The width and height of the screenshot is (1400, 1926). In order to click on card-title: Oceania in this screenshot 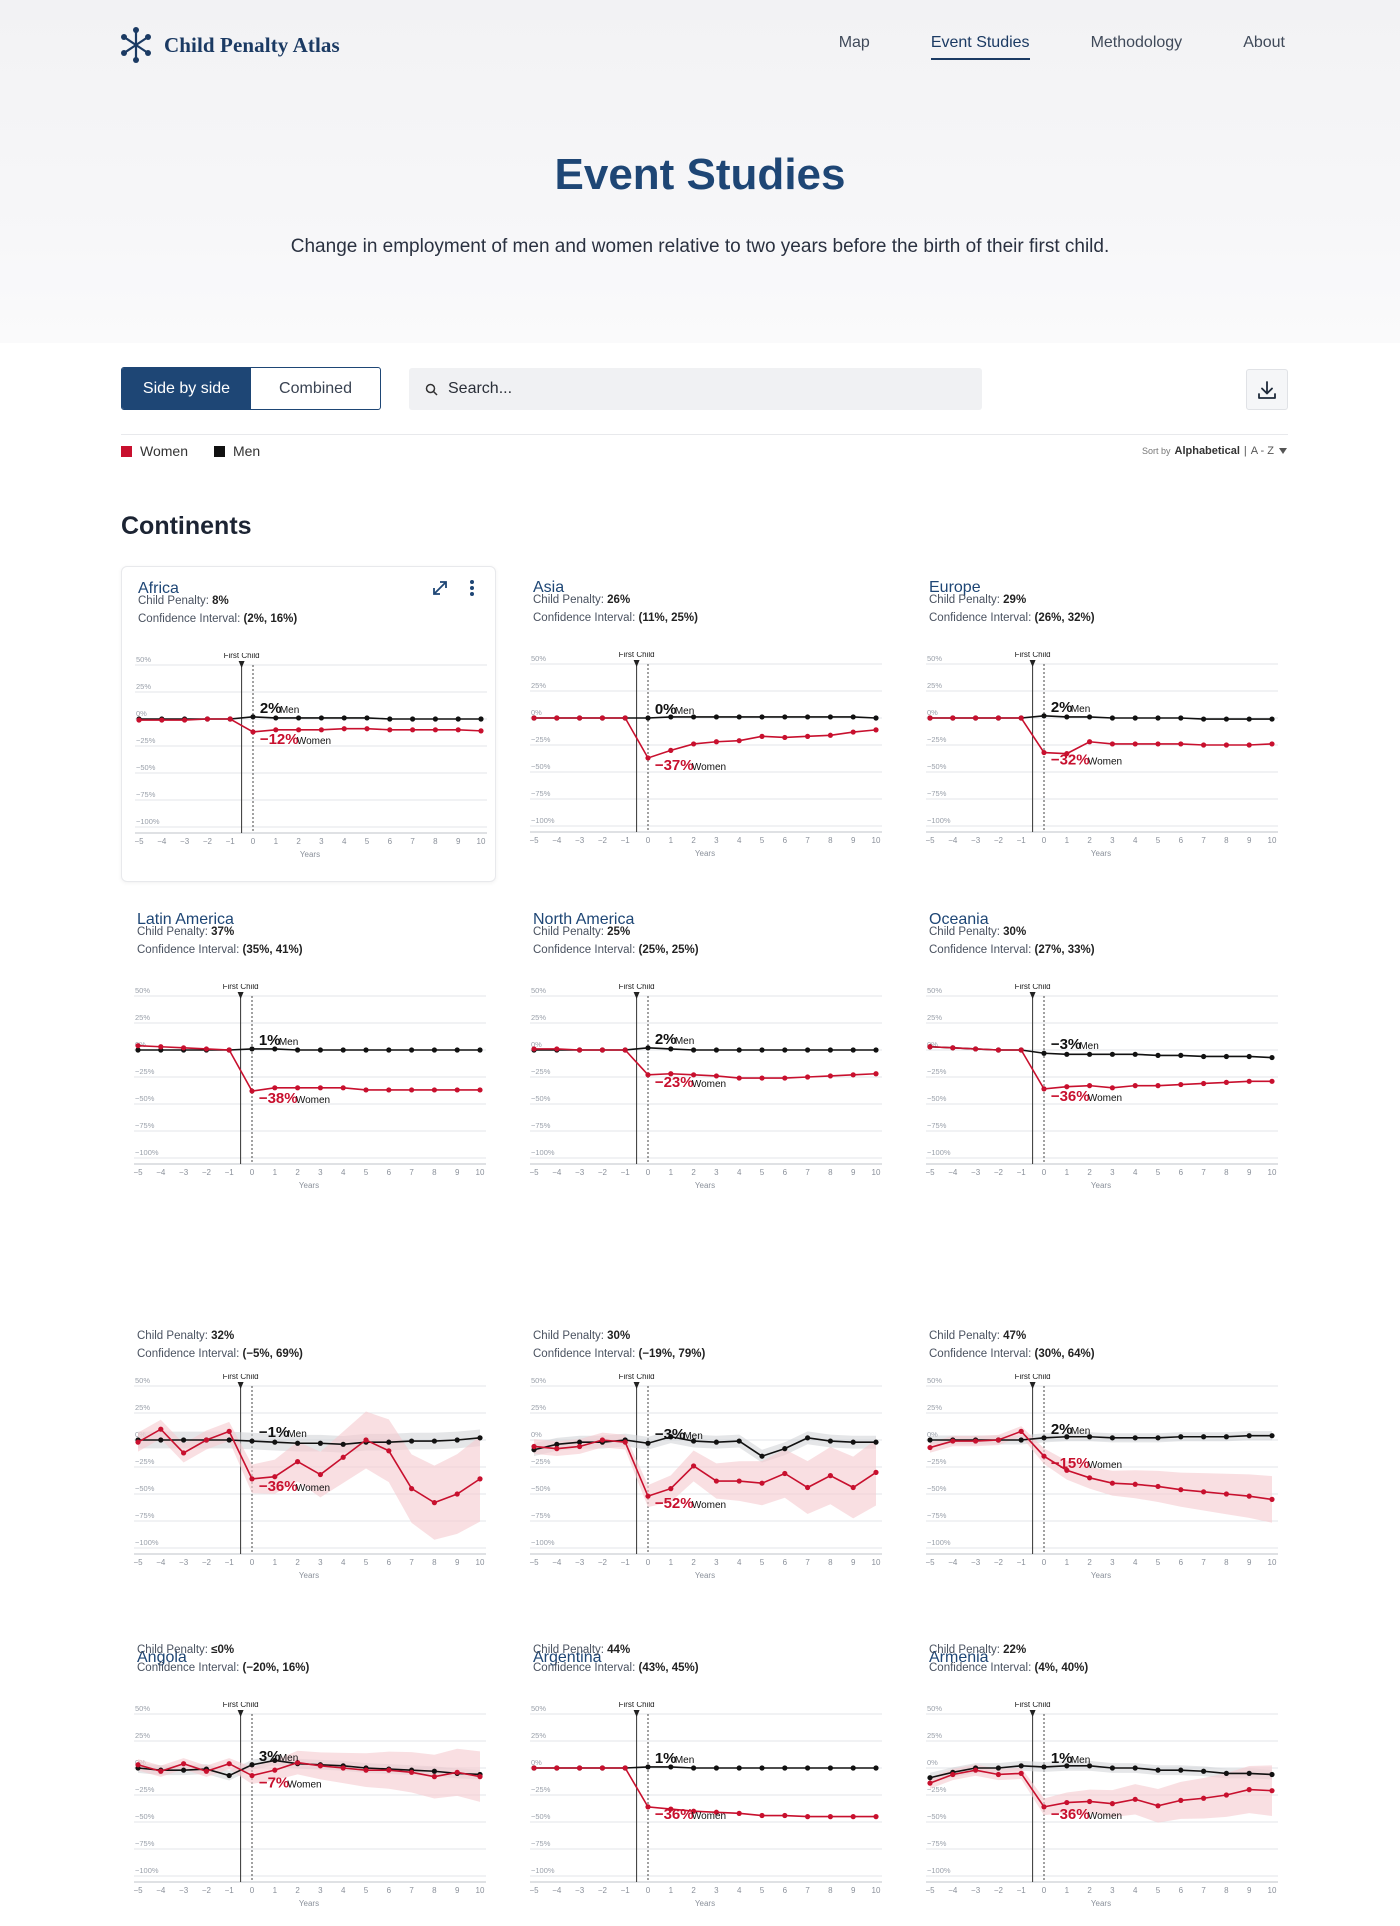, I will do `click(959, 919)`.